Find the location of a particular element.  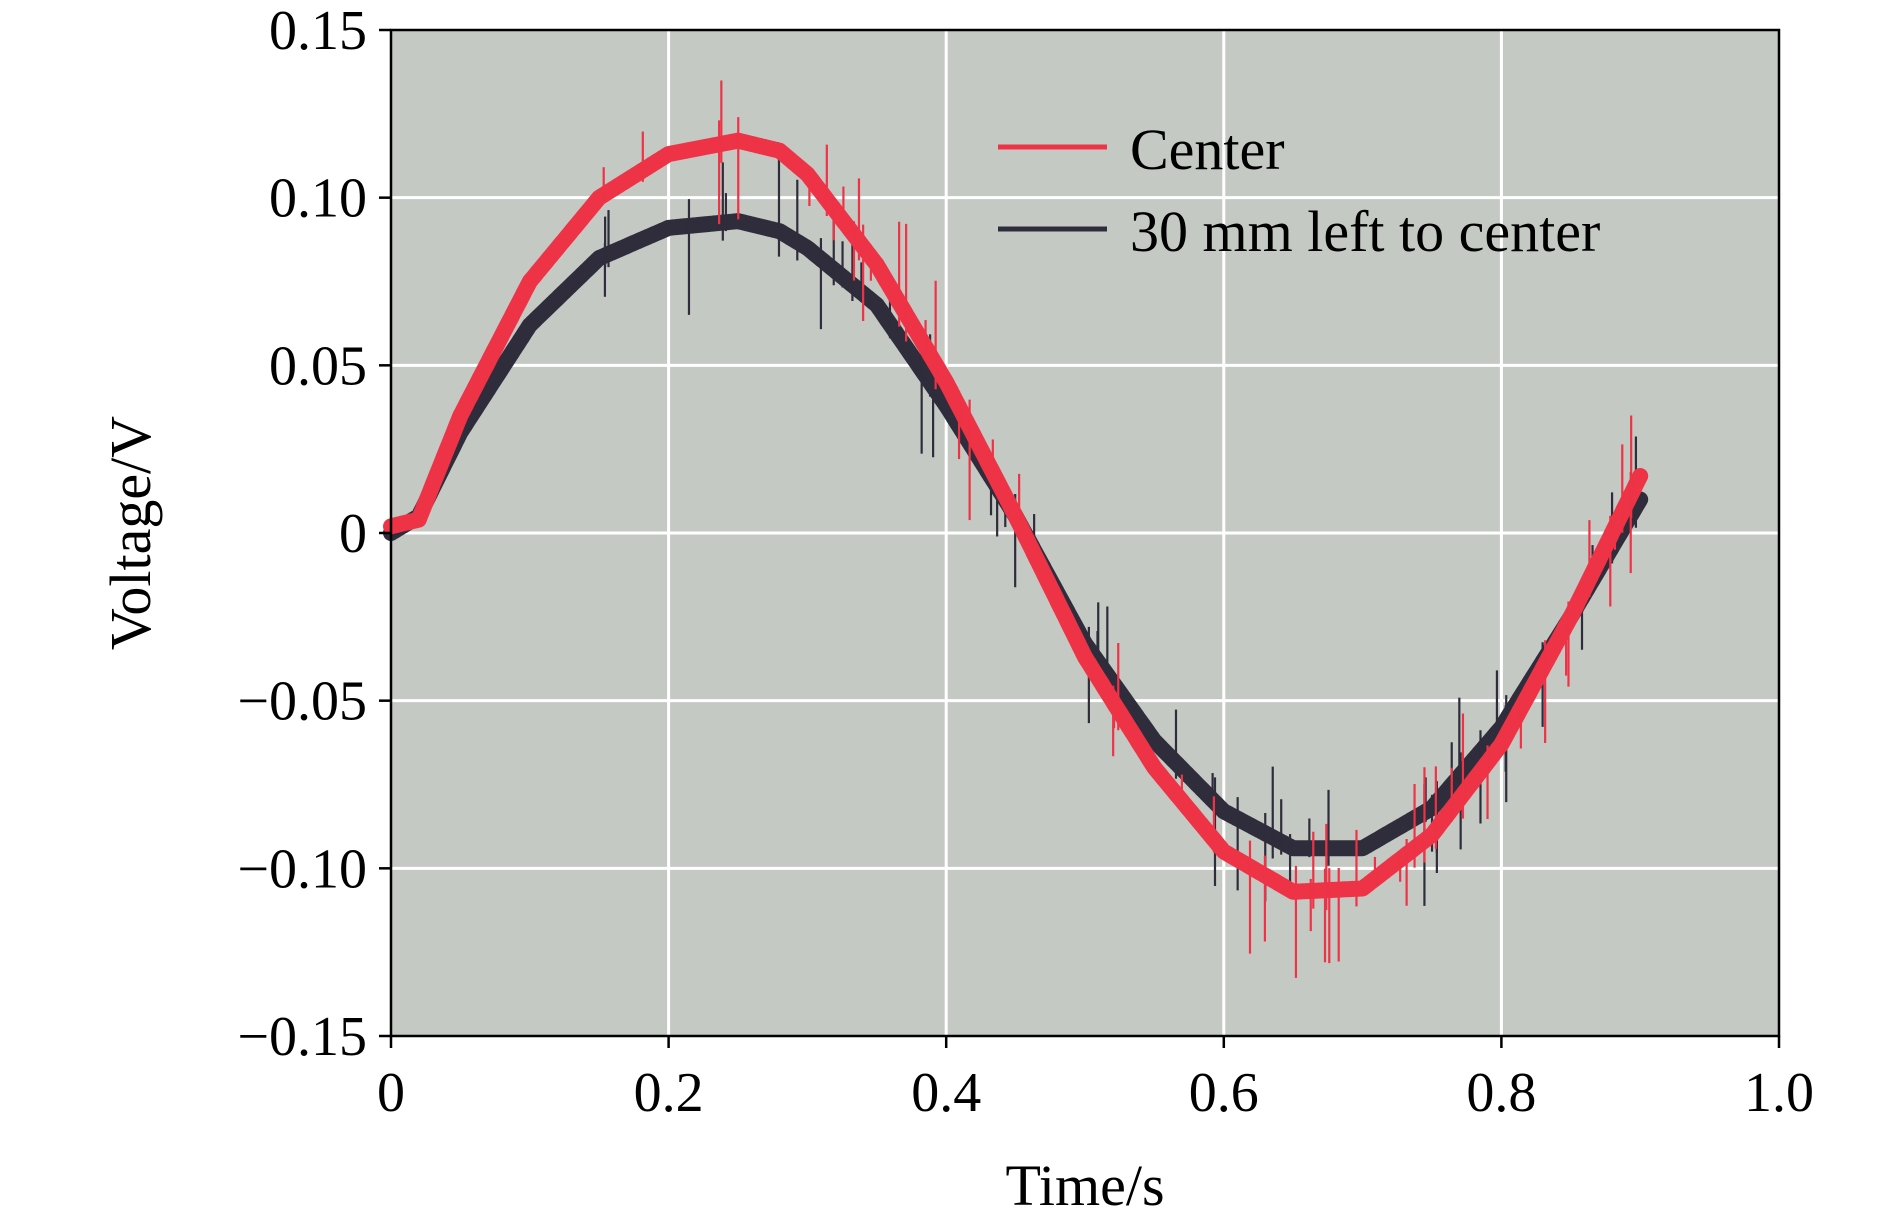

legend: Center 30 mm left to center is located at coordinates (1299, 190).